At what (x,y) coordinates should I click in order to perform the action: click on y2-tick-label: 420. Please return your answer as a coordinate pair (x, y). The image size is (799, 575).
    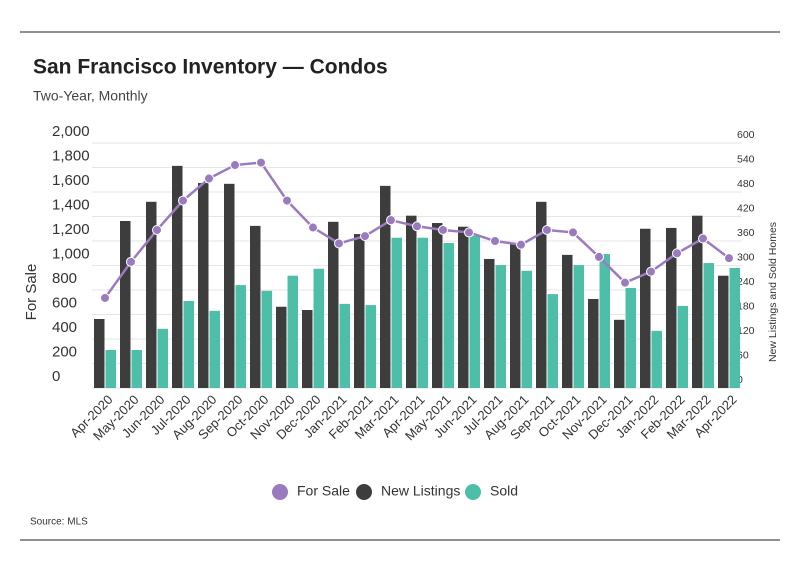
    Looking at the image, I should click on (746, 208).